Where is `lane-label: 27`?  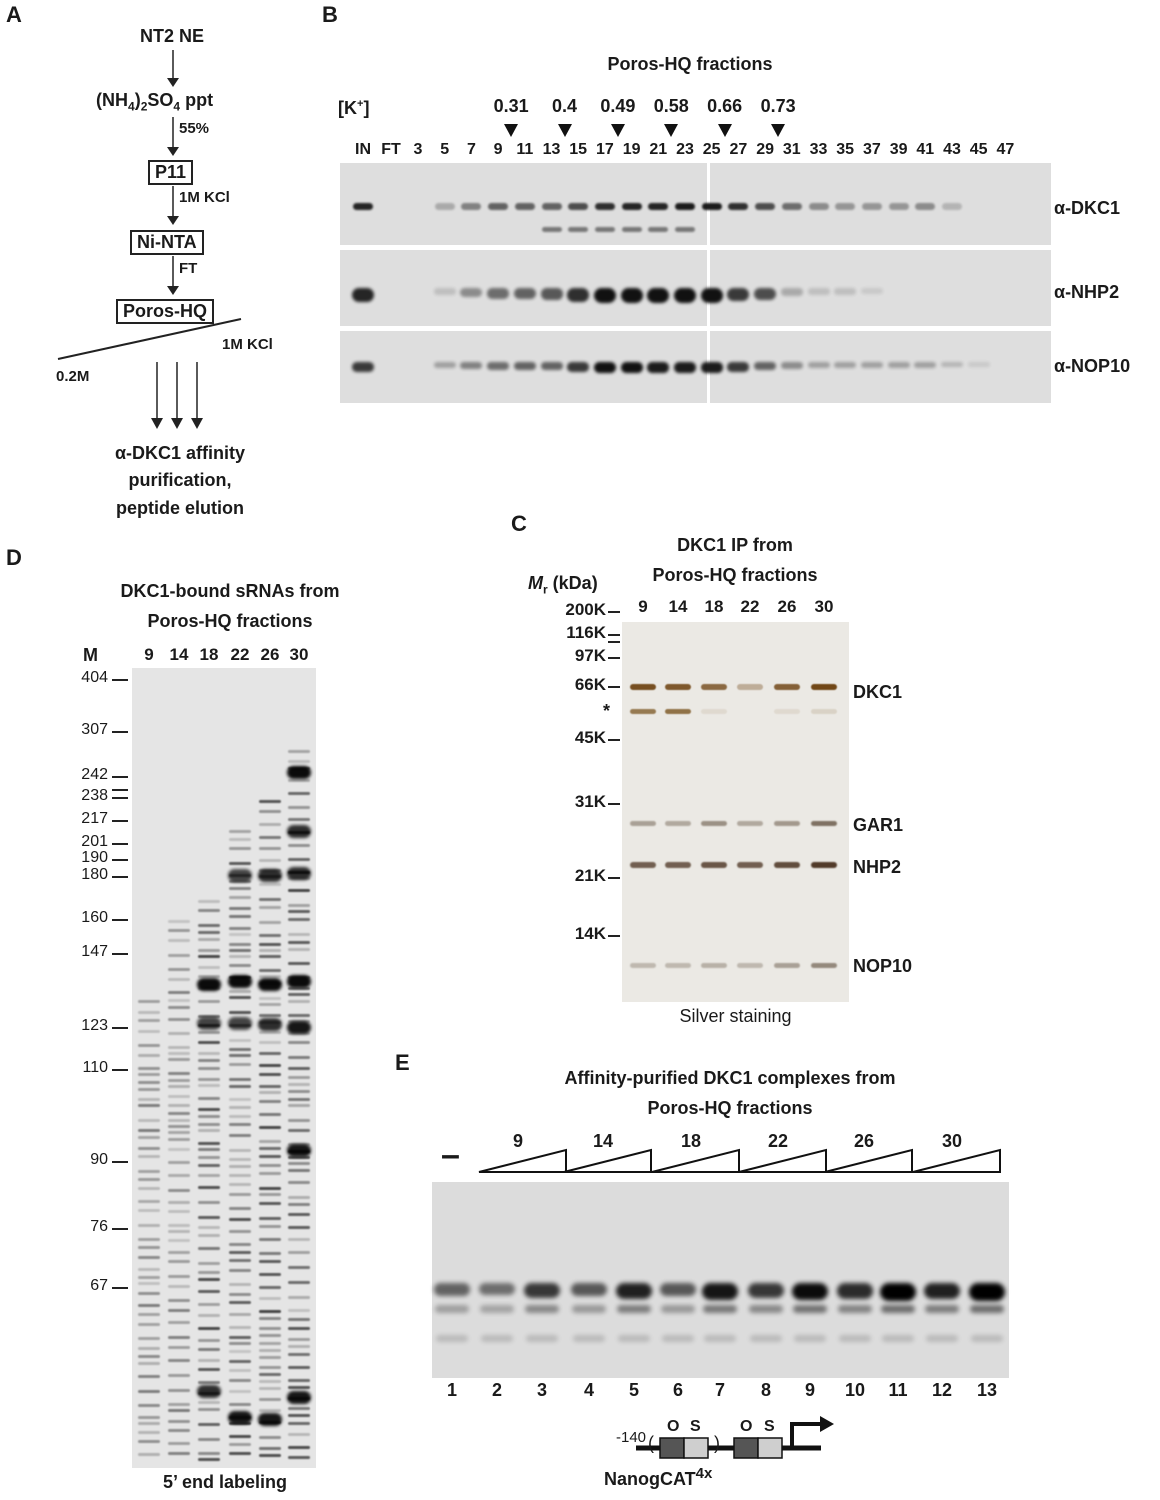 lane-label: 27 is located at coordinates (738, 149).